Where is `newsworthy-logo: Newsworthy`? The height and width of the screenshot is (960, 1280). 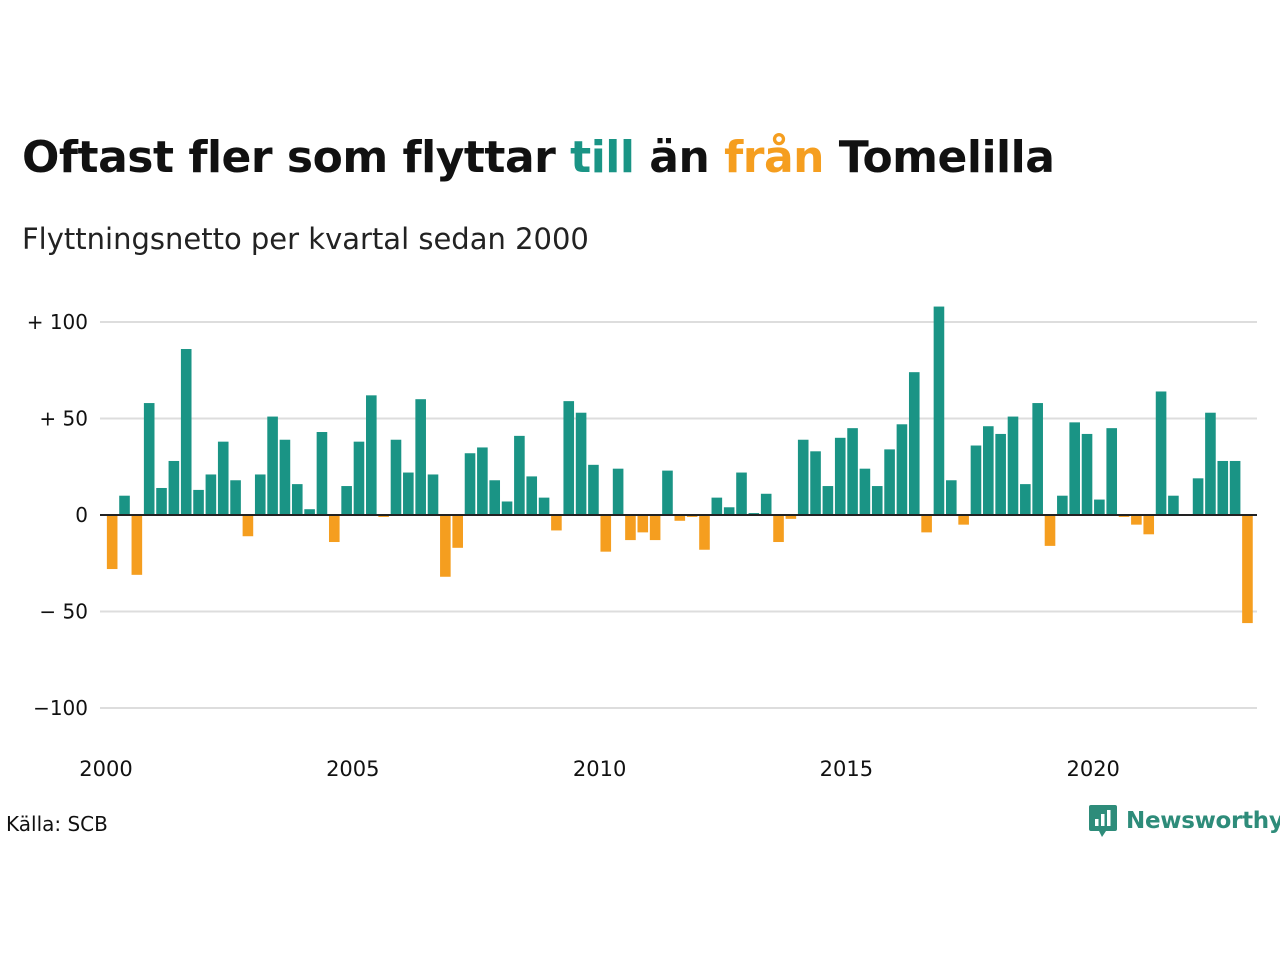
newsworthy-logo: Newsworthy is located at coordinates (1184, 821).